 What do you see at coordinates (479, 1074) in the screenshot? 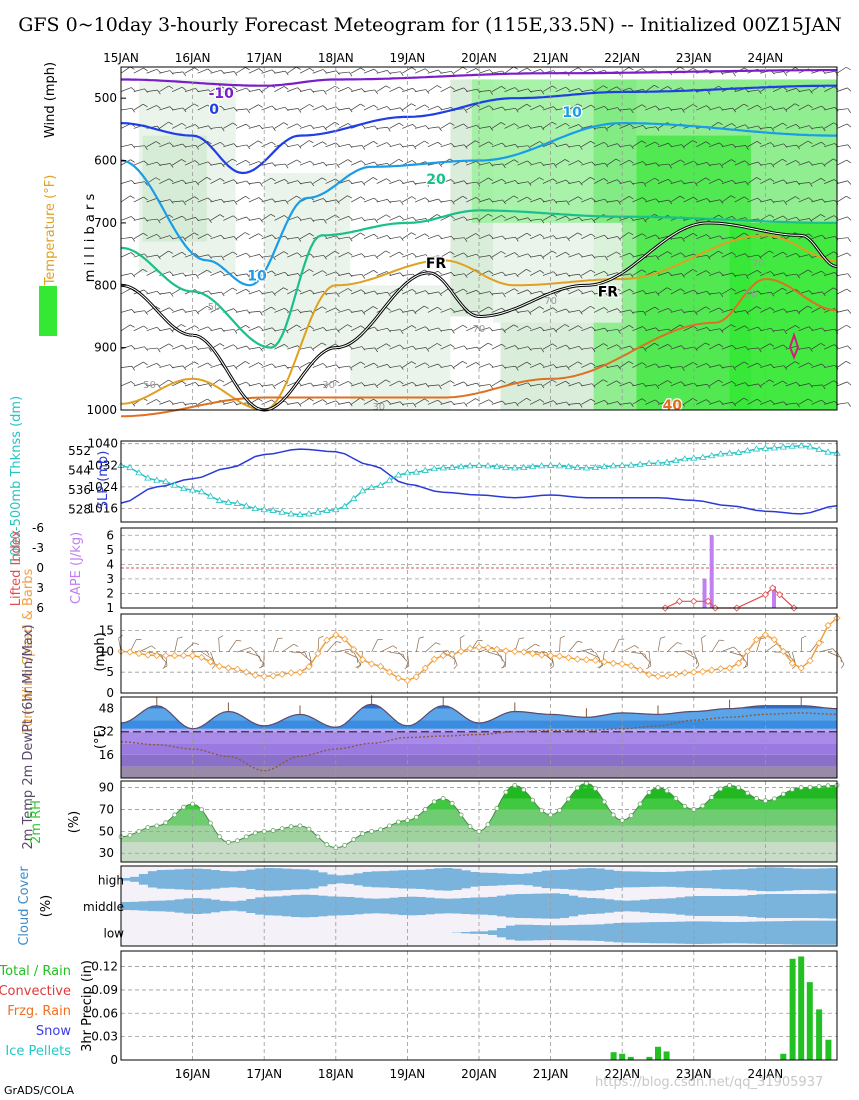
I see `bottom-date-label: 20JAN` at bounding box center [479, 1074].